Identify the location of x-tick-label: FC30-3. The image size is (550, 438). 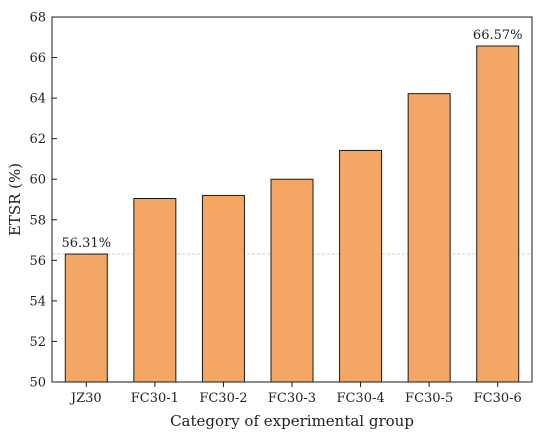
(292, 398).